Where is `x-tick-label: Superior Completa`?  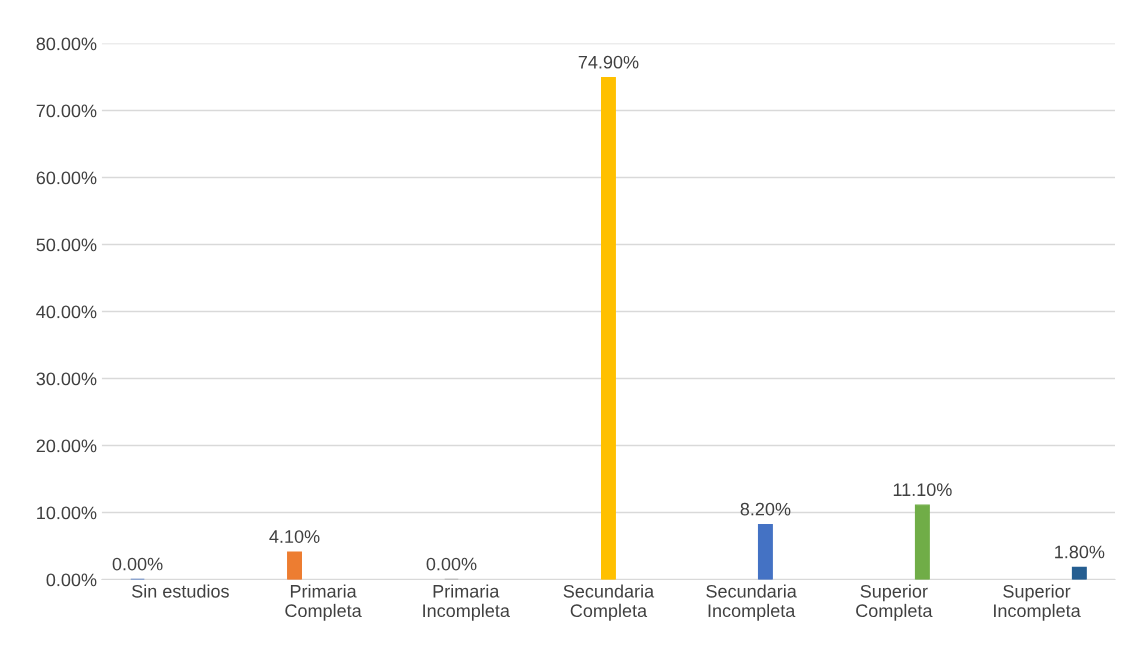 x-tick-label: Superior Completa is located at coordinates (894, 602).